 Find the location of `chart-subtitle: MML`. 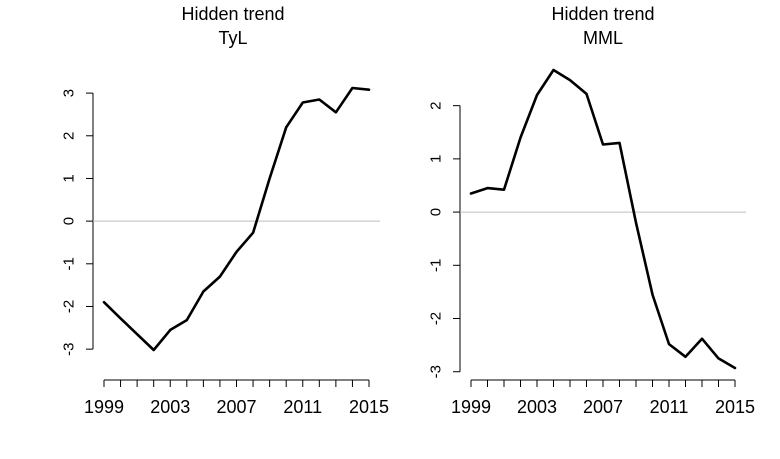

chart-subtitle: MML is located at coordinates (603, 38).